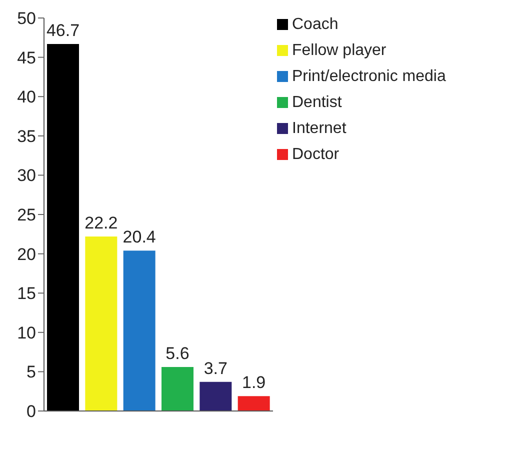  What do you see at coordinates (319, 128) in the screenshot?
I see `legend-label: Internet` at bounding box center [319, 128].